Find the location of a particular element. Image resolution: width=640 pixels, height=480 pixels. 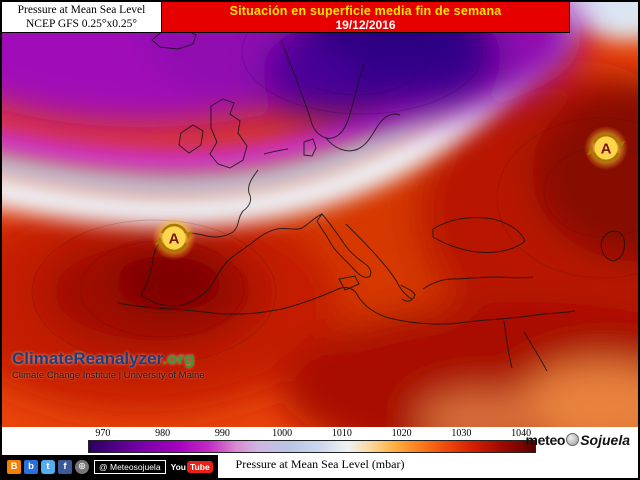

watermark-brand-suffix: .org is located at coordinates (178, 358).